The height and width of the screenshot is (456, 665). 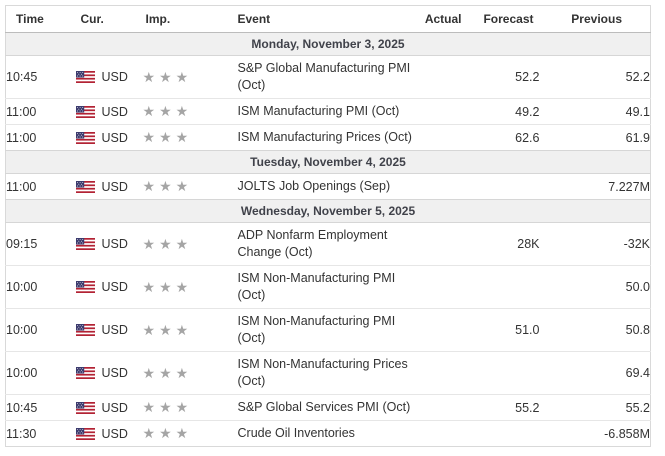 I want to click on forecast-value: 55.2, so click(x=503, y=407).